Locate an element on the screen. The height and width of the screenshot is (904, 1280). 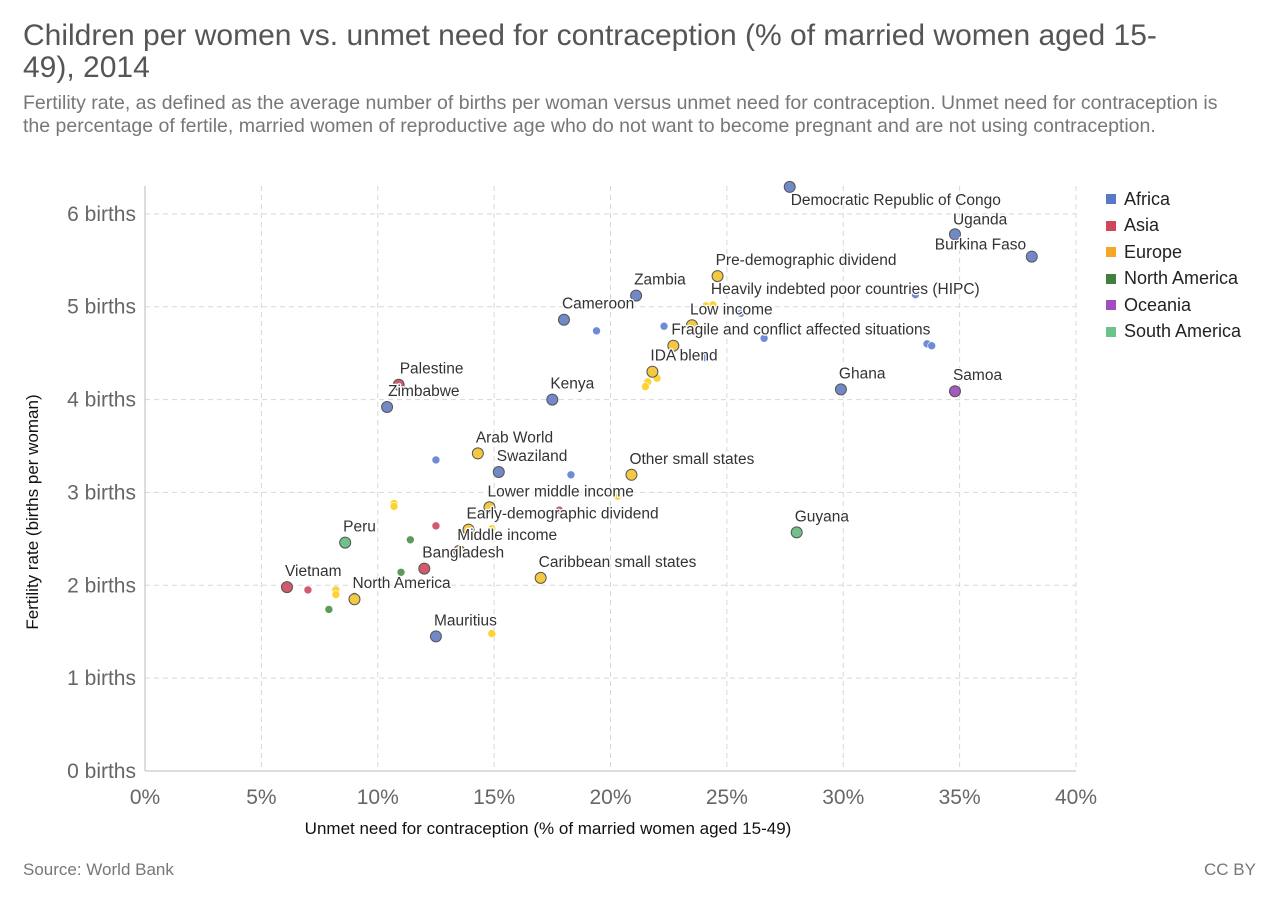
legend-label: North America is located at coordinates (1181, 278).